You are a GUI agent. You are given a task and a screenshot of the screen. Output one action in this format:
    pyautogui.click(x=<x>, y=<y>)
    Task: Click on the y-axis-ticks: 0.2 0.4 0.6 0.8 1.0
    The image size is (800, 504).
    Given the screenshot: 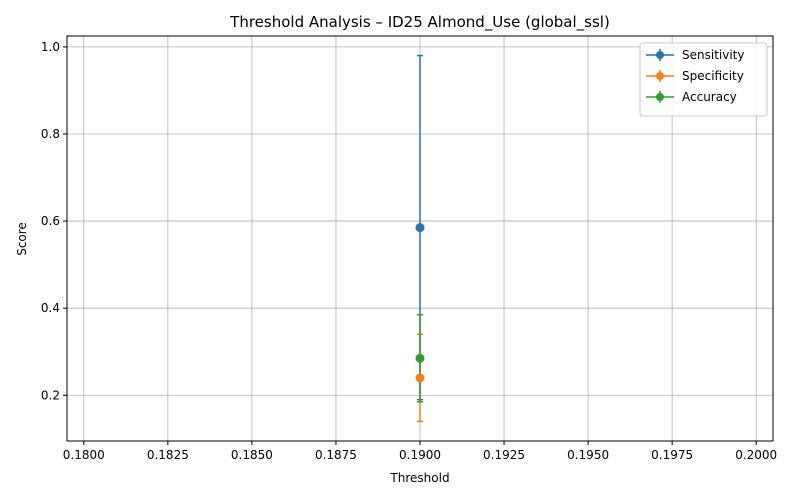 What is the action you would take?
    pyautogui.click(x=54, y=221)
    